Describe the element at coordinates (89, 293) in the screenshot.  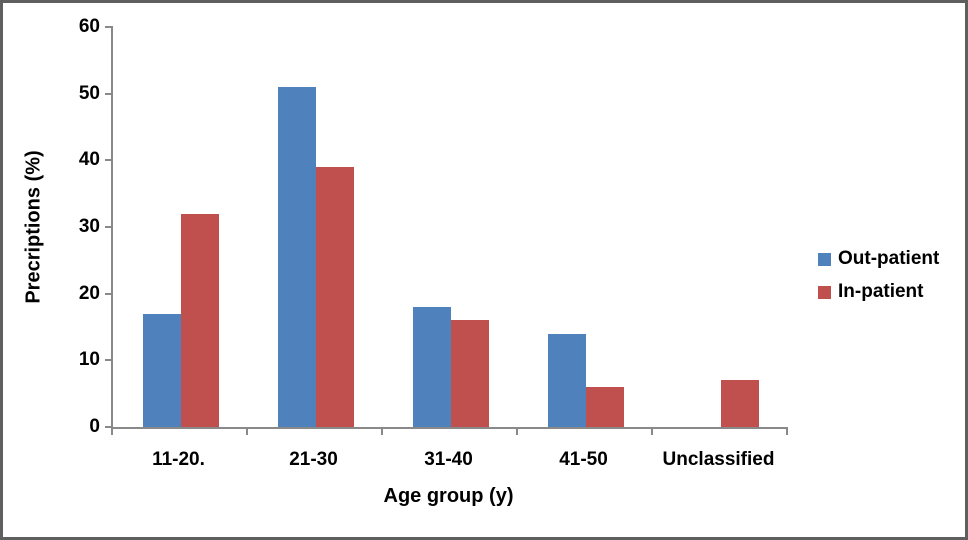
I see `y-tick-label-20: 20` at that location.